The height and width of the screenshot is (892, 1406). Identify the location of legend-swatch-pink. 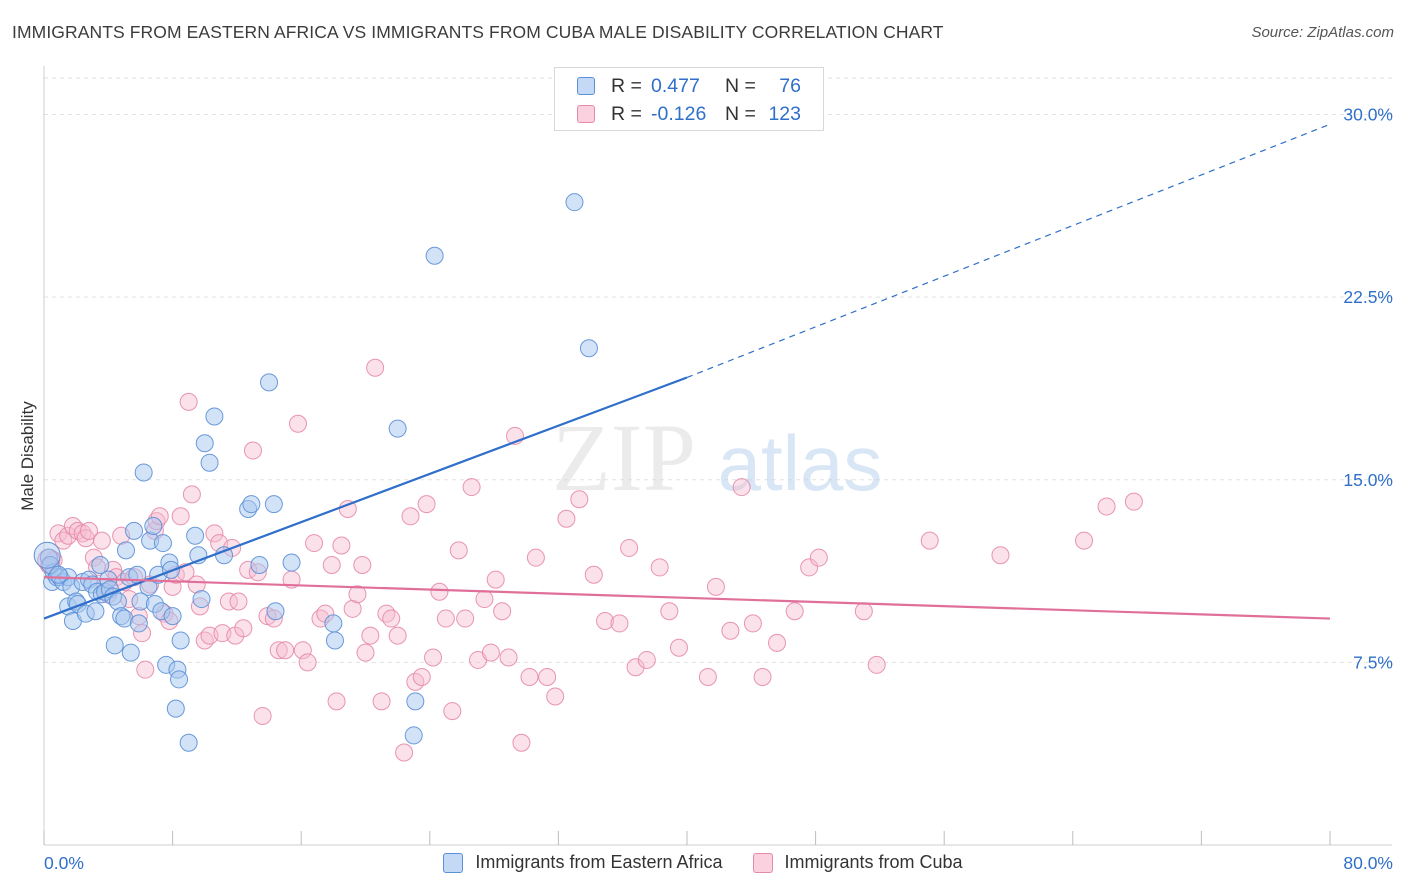
(586, 114).